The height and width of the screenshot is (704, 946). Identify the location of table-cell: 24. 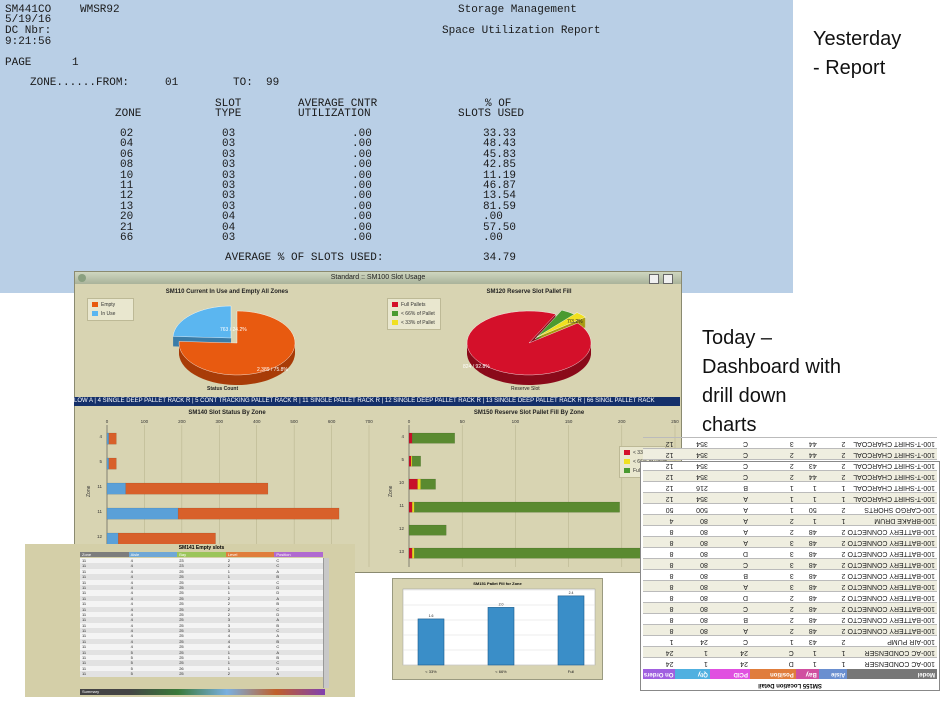
(744, 663).